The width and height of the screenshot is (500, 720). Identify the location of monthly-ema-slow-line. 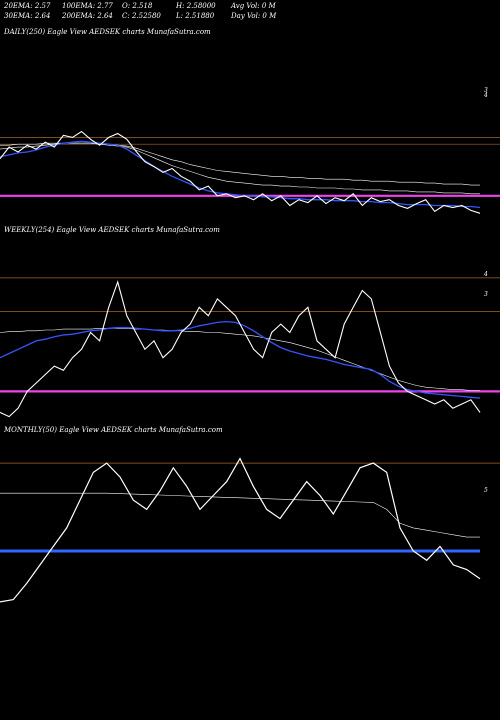
(240, 515).